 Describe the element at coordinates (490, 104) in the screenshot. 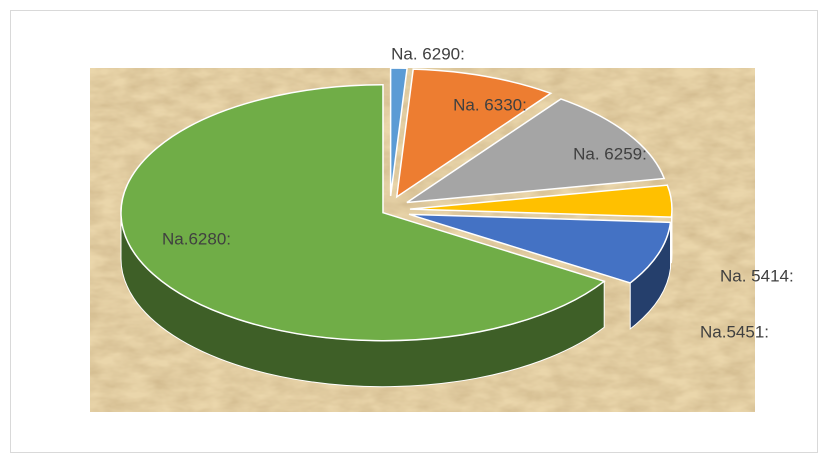

I see `data-label: Na. 6330:` at that location.